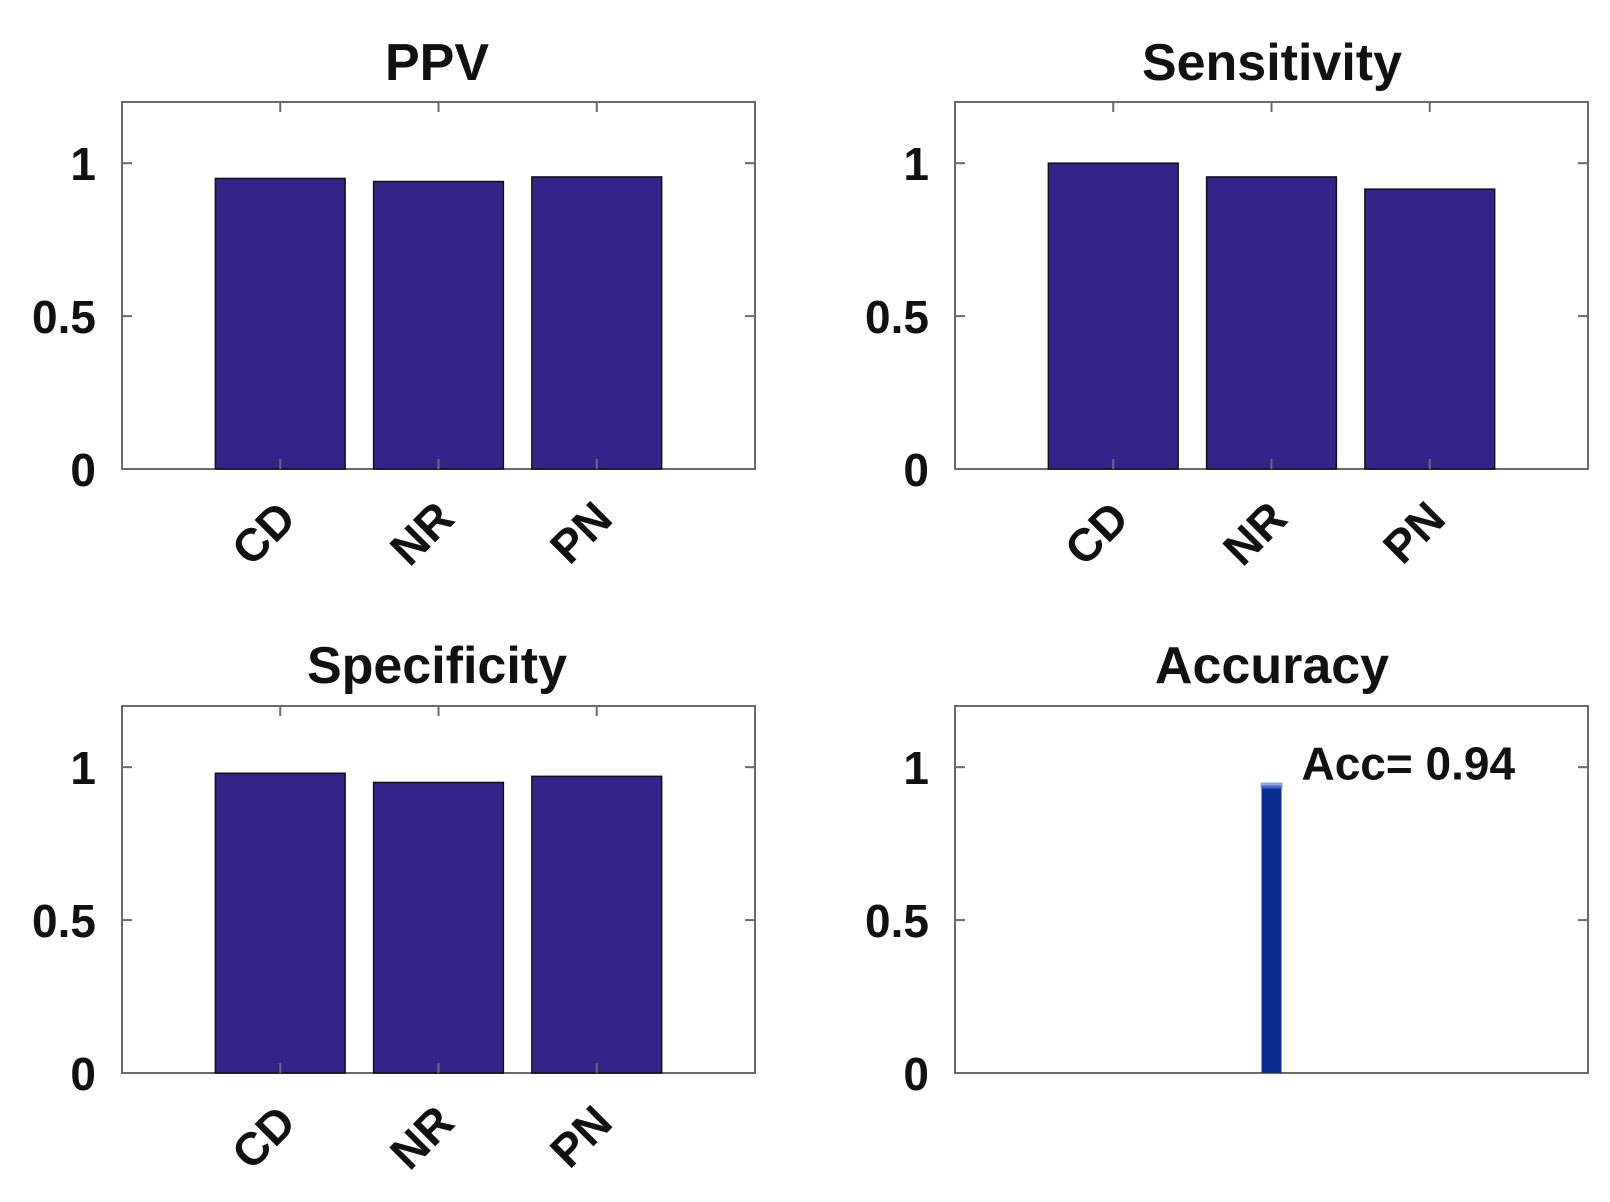 The width and height of the screenshot is (1610, 1202). I want to click on panel-title: Accuracy, so click(1272, 666).